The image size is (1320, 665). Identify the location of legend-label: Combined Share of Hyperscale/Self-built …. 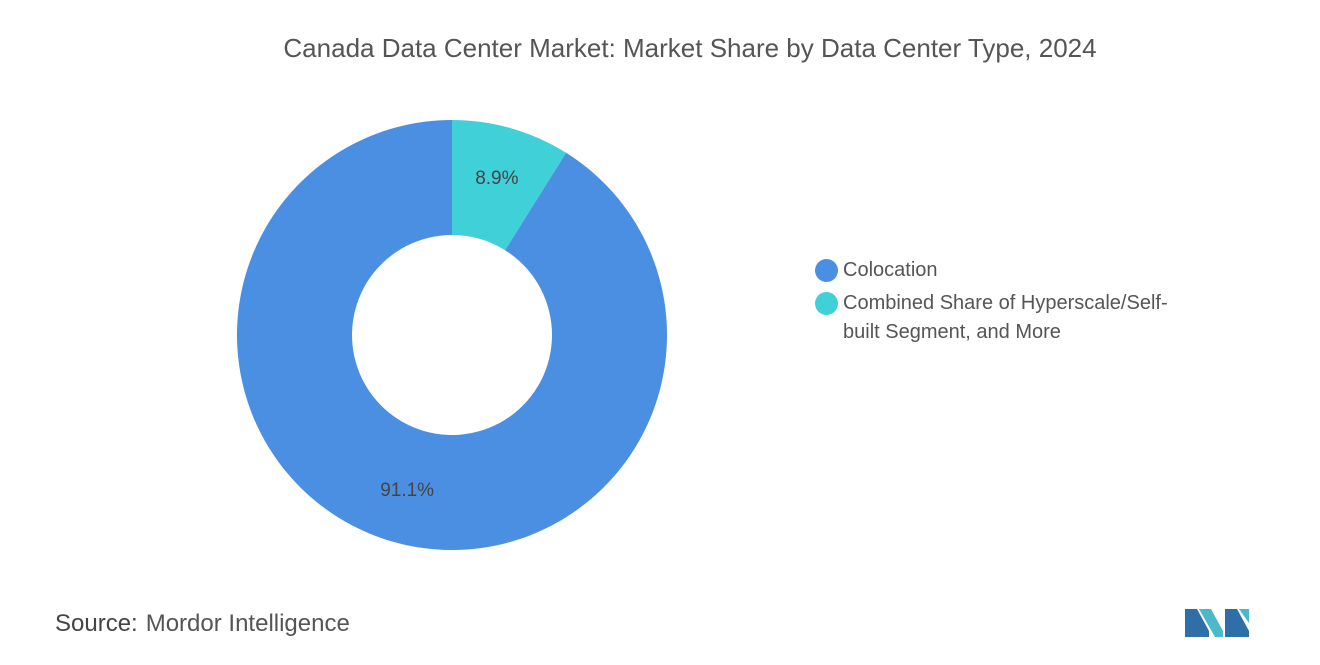
(1005, 317).